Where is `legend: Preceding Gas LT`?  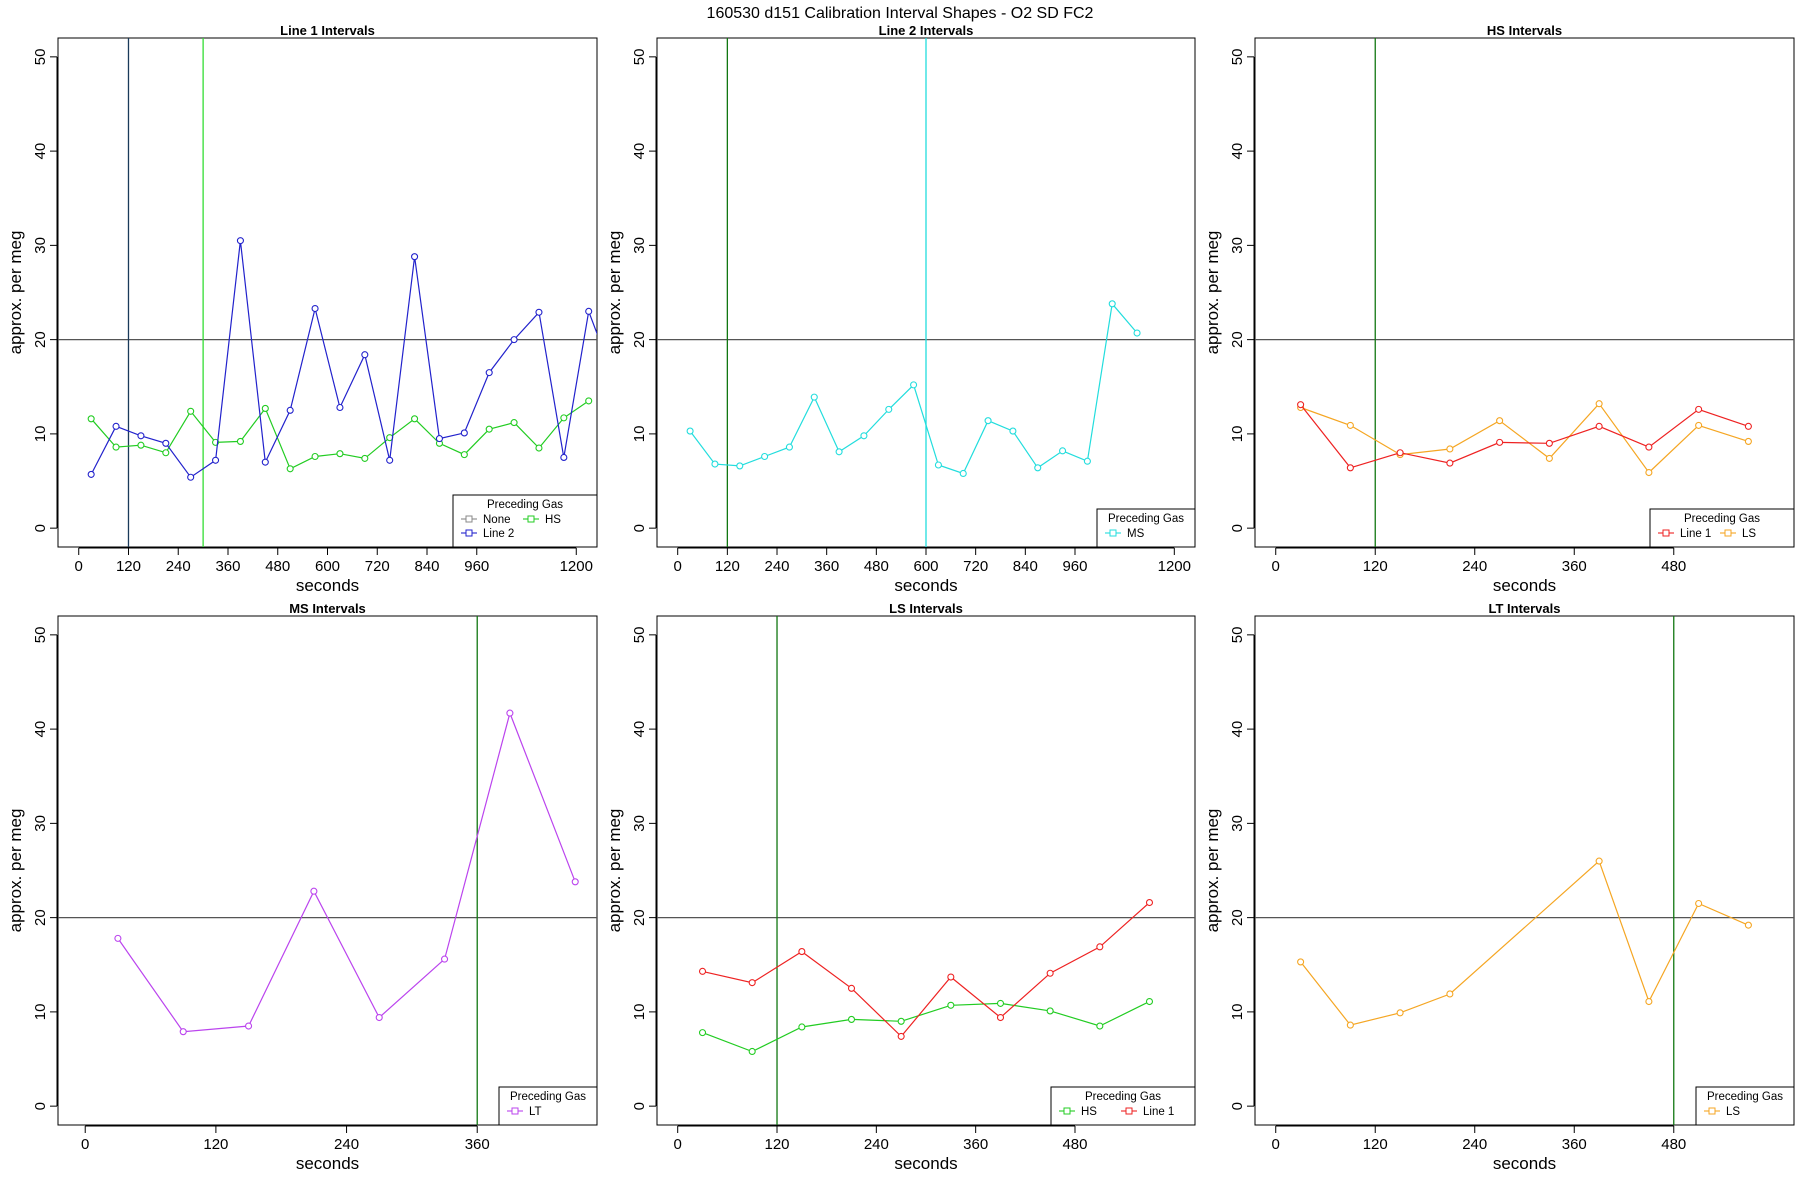 legend: Preceding Gas LT is located at coordinates (548, 1106).